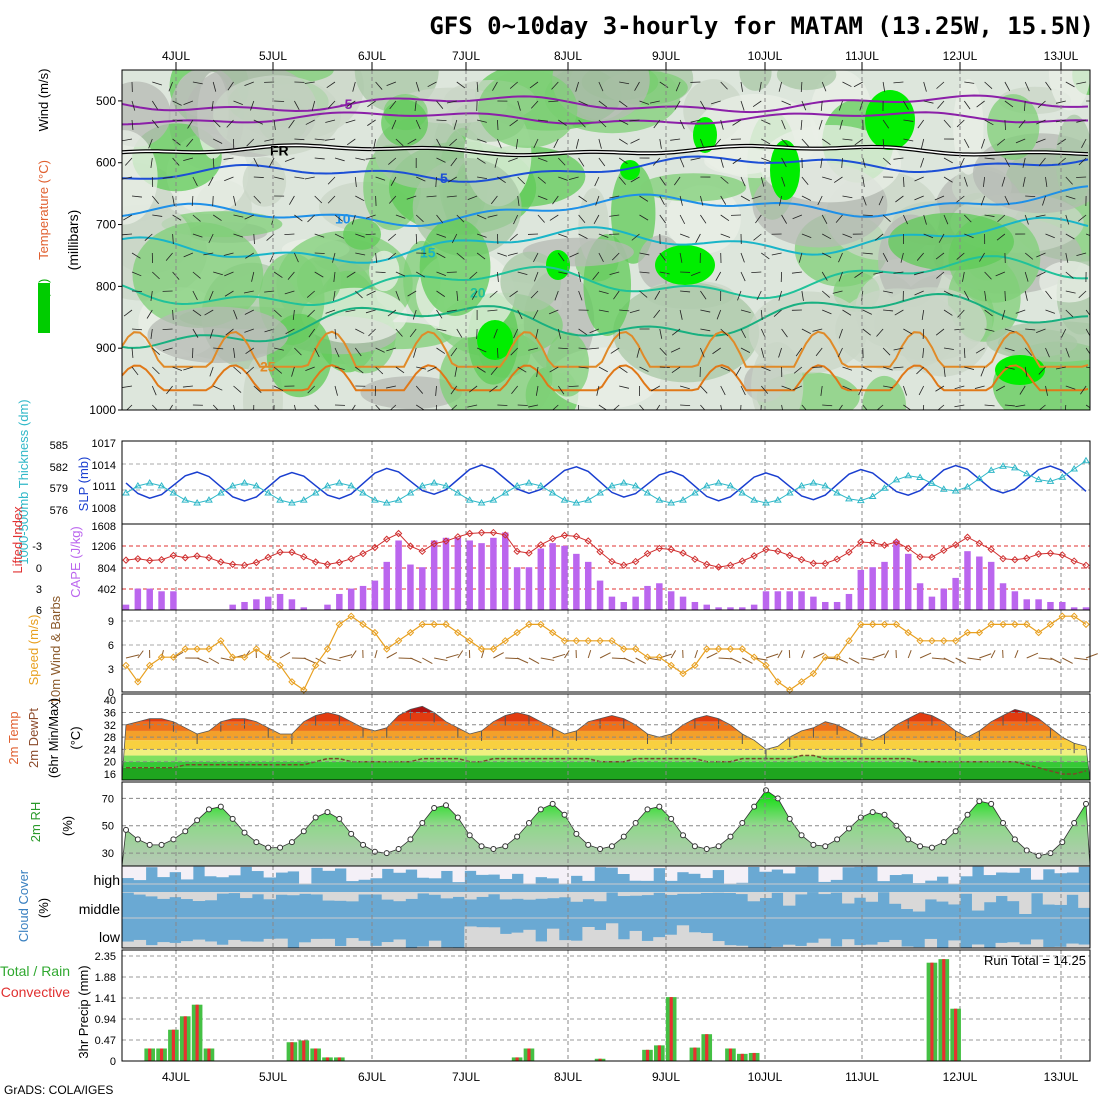 The height and width of the screenshot is (1100, 1100). I want to click on freezing-level-line, so click(605, 150).